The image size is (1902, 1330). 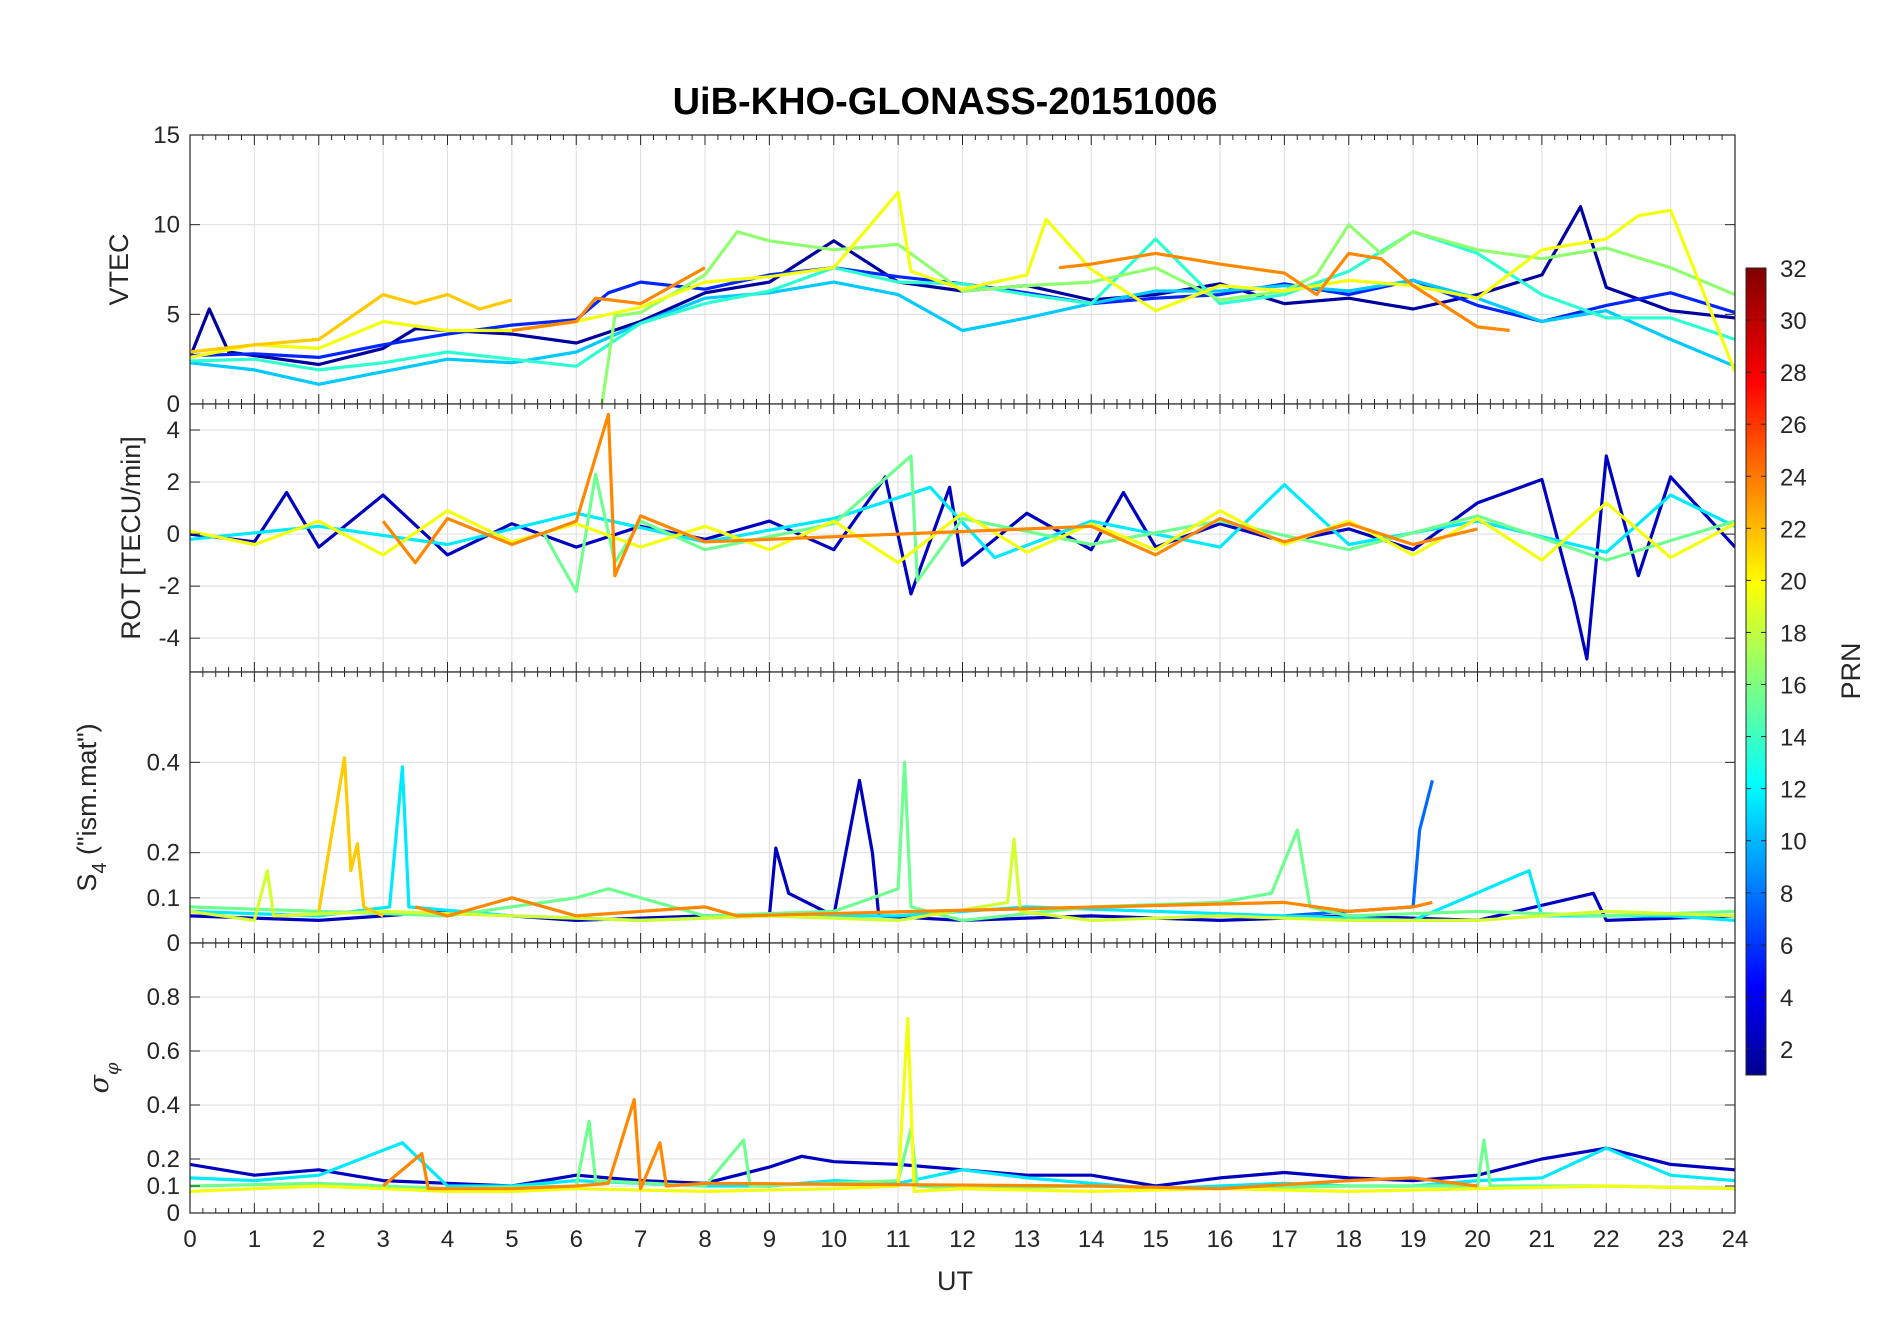 What do you see at coordinates (1793, 633) in the screenshot?
I see `colorbar-tick-label: 18` at bounding box center [1793, 633].